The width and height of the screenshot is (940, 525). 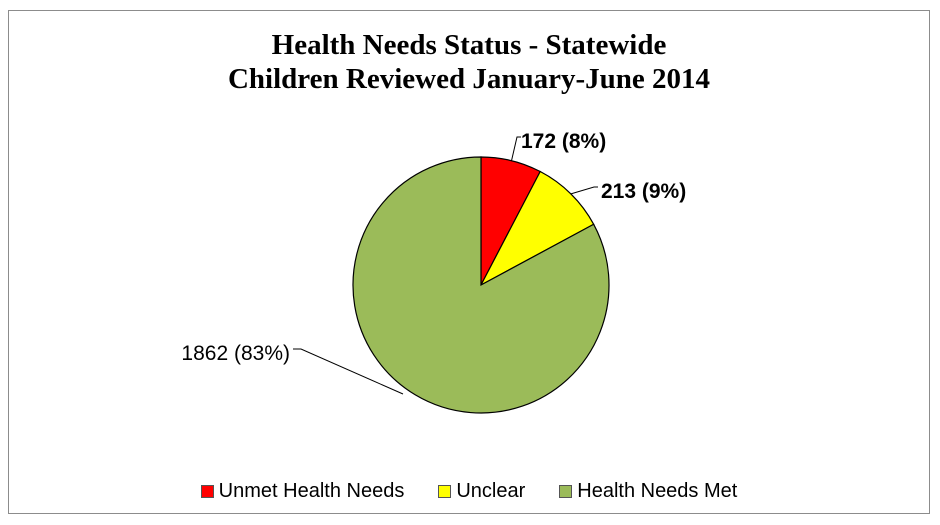 What do you see at coordinates (584, 190) in the screenshot?
I see `leader-line-unclear` at bounding box center [584, 190].